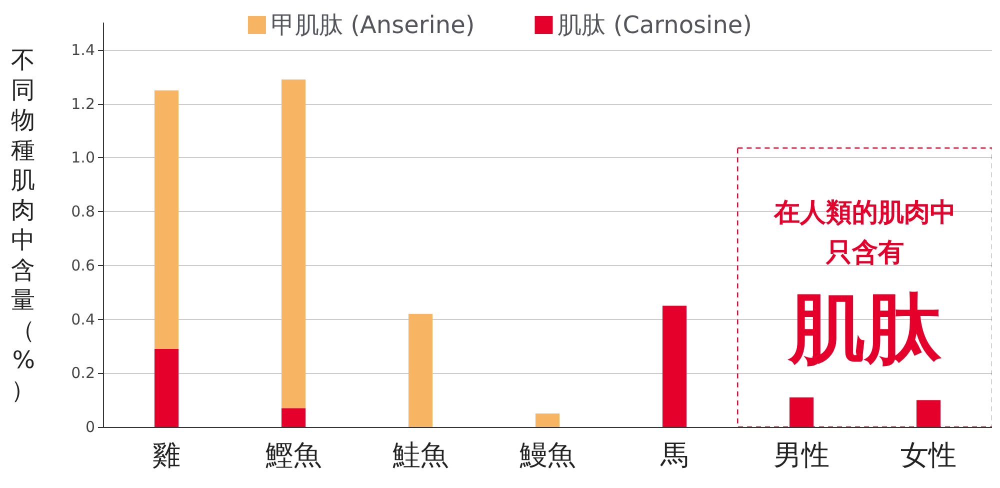 Image resolution: width=1000 pixels, height=488 pixels. Describe the element at coordinates (674, 455) in the screenshot. I see `x-tick-label: 馬` at that location.